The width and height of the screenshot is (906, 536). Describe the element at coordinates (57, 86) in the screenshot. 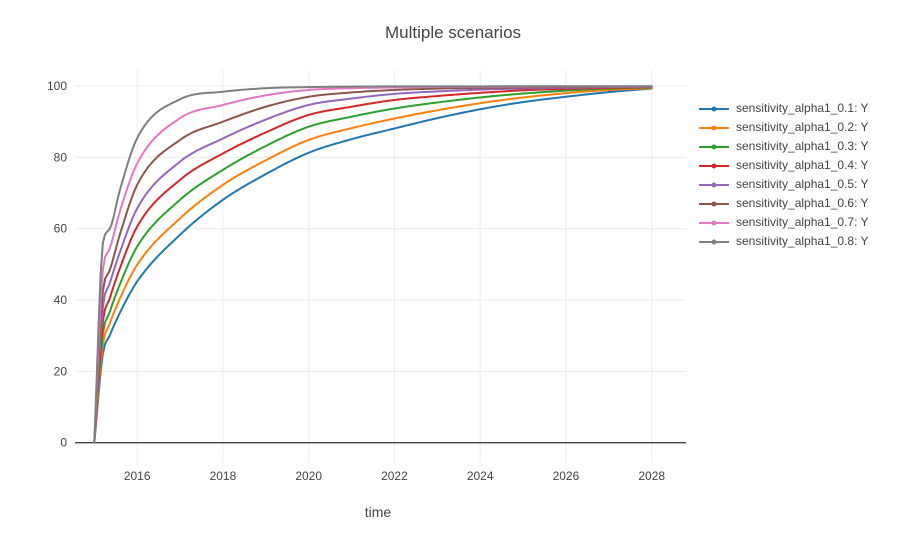

I see `y-tick-label: 100` at that location.